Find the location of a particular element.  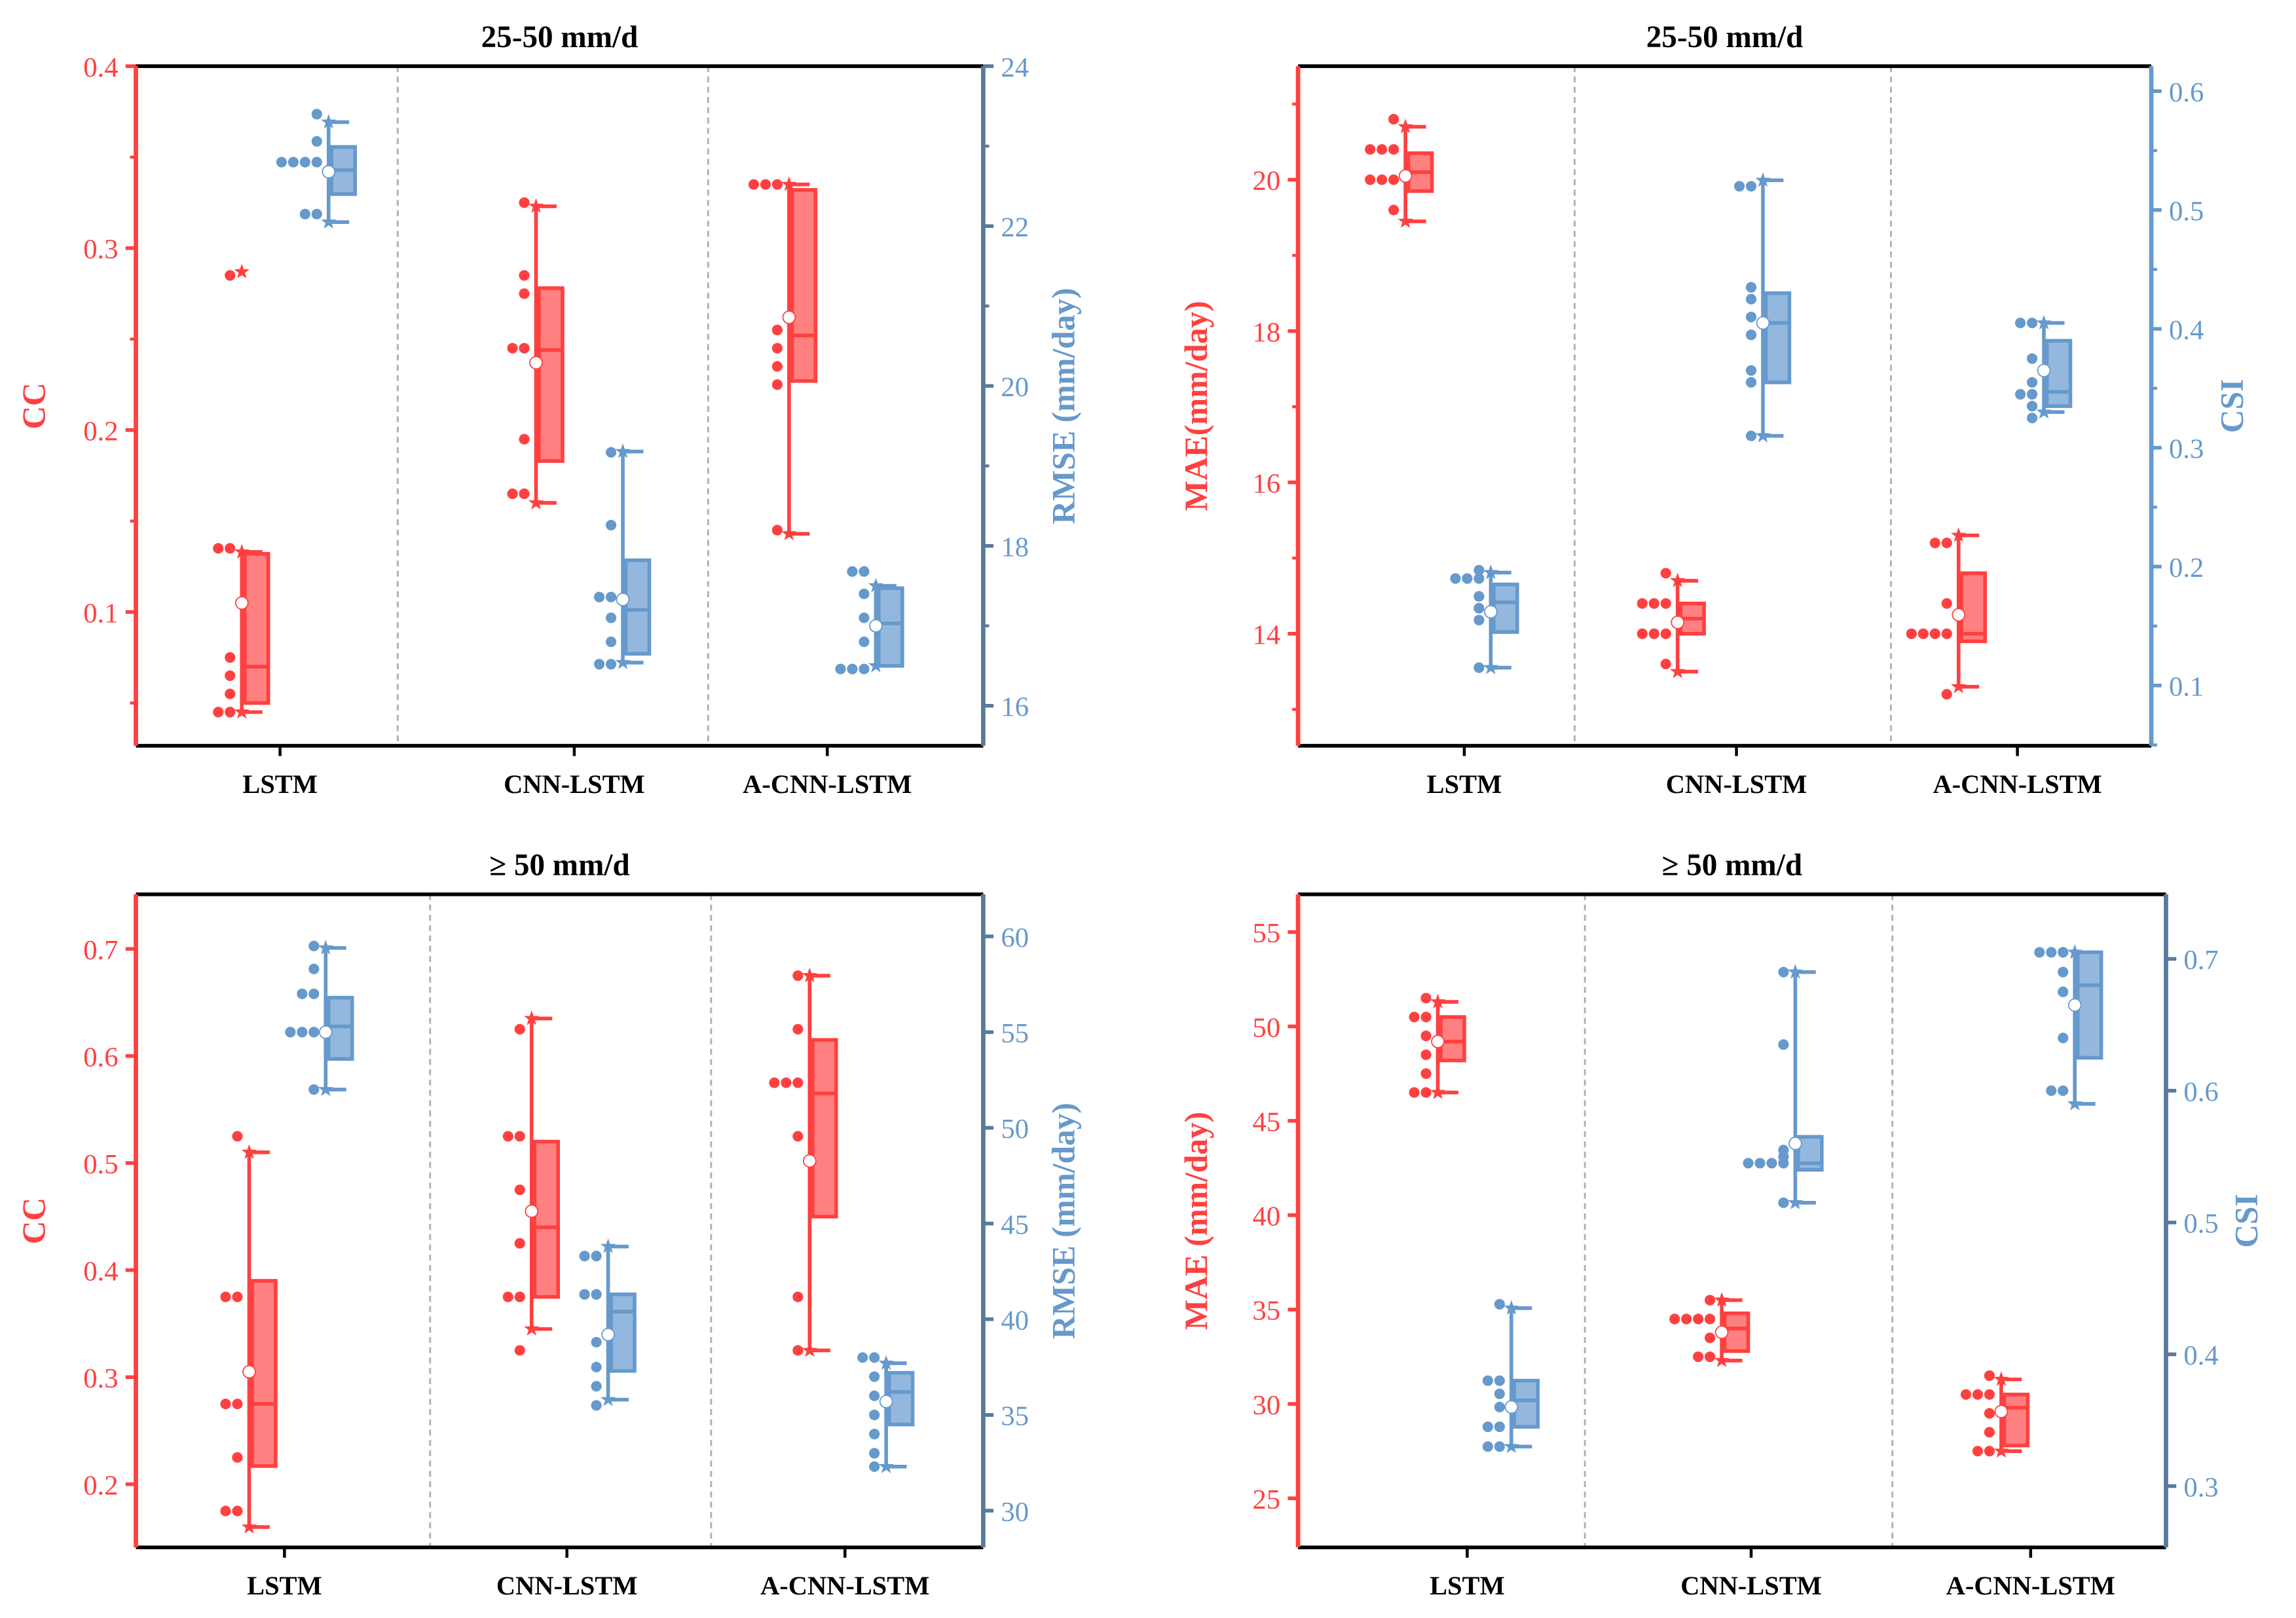

left-tick-label: 30 is located at coordinates (1267, 1405).